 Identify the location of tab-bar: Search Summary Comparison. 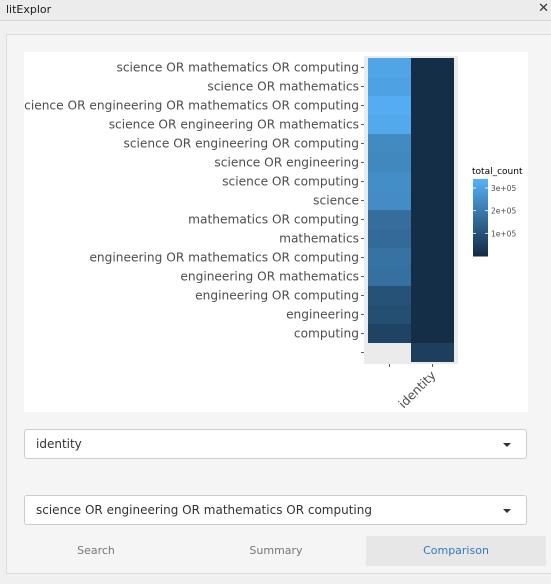
(278, 551).